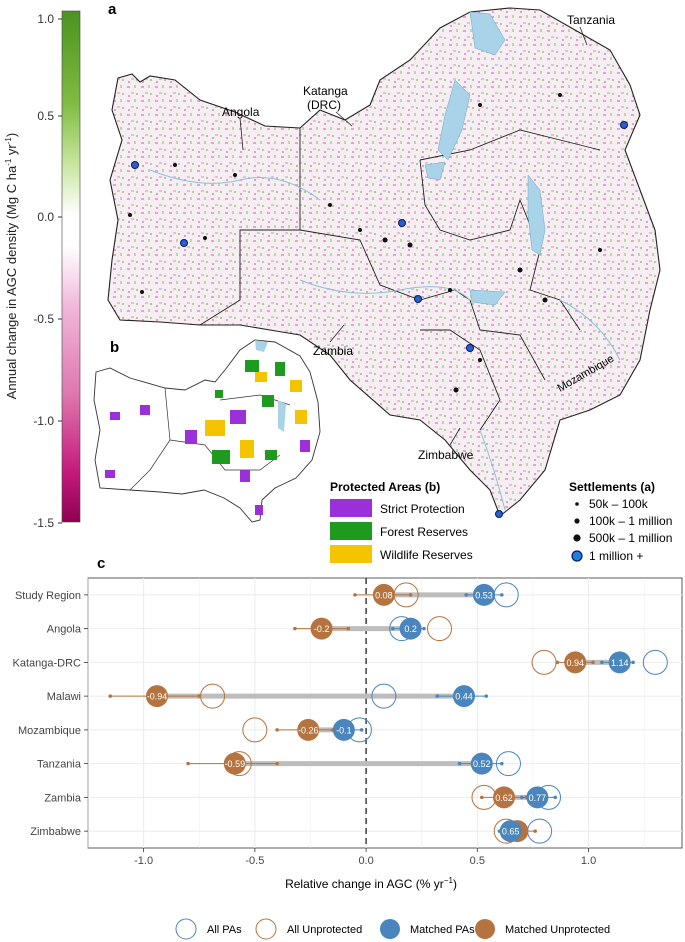  What do you see at coordinates (71, 266) in the screenshot?
I see `colorbar-gradient` at bounding box center [71, 266].